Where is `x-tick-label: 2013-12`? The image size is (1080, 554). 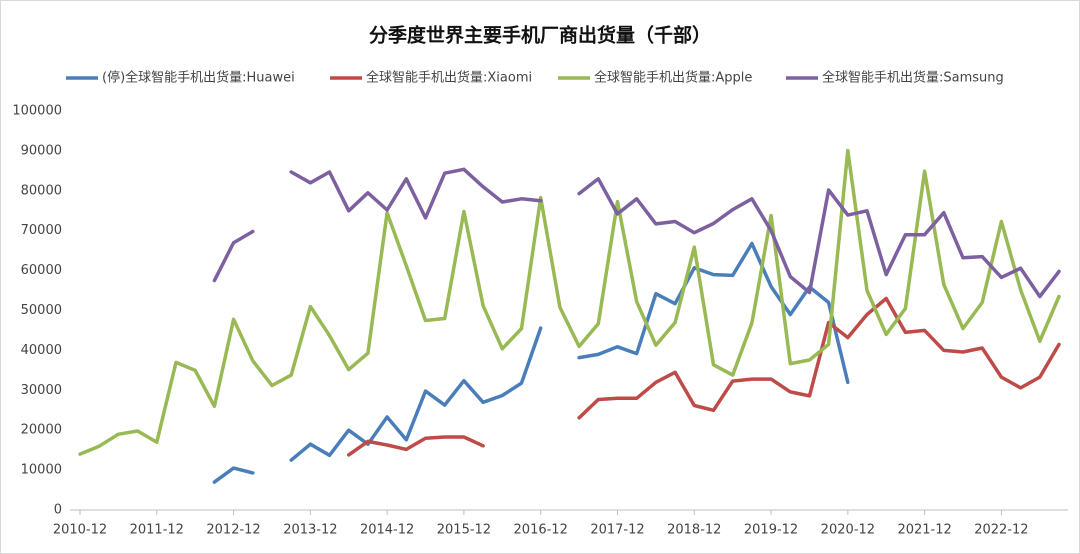 x-tick-label: 2013-12 is located at coordinates (310, 530).